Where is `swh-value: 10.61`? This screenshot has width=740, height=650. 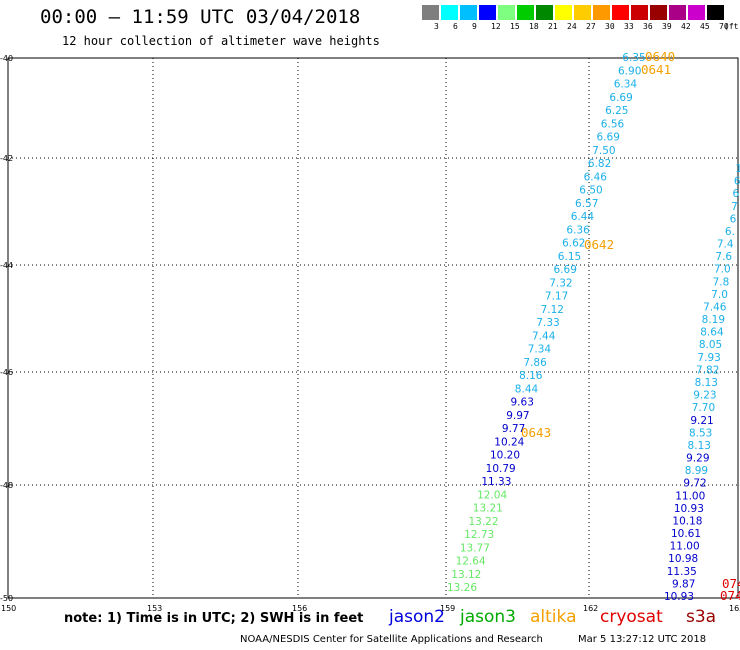
swh-value: 10.61 is located at coordinates (686, 534).